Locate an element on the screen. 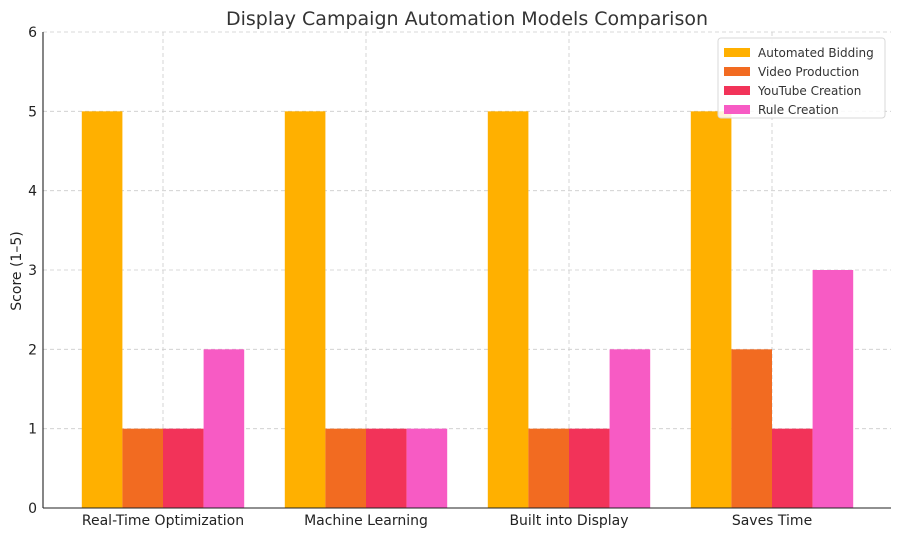  x-tick-label: Machine Learning is located at coordinates (366, 521).